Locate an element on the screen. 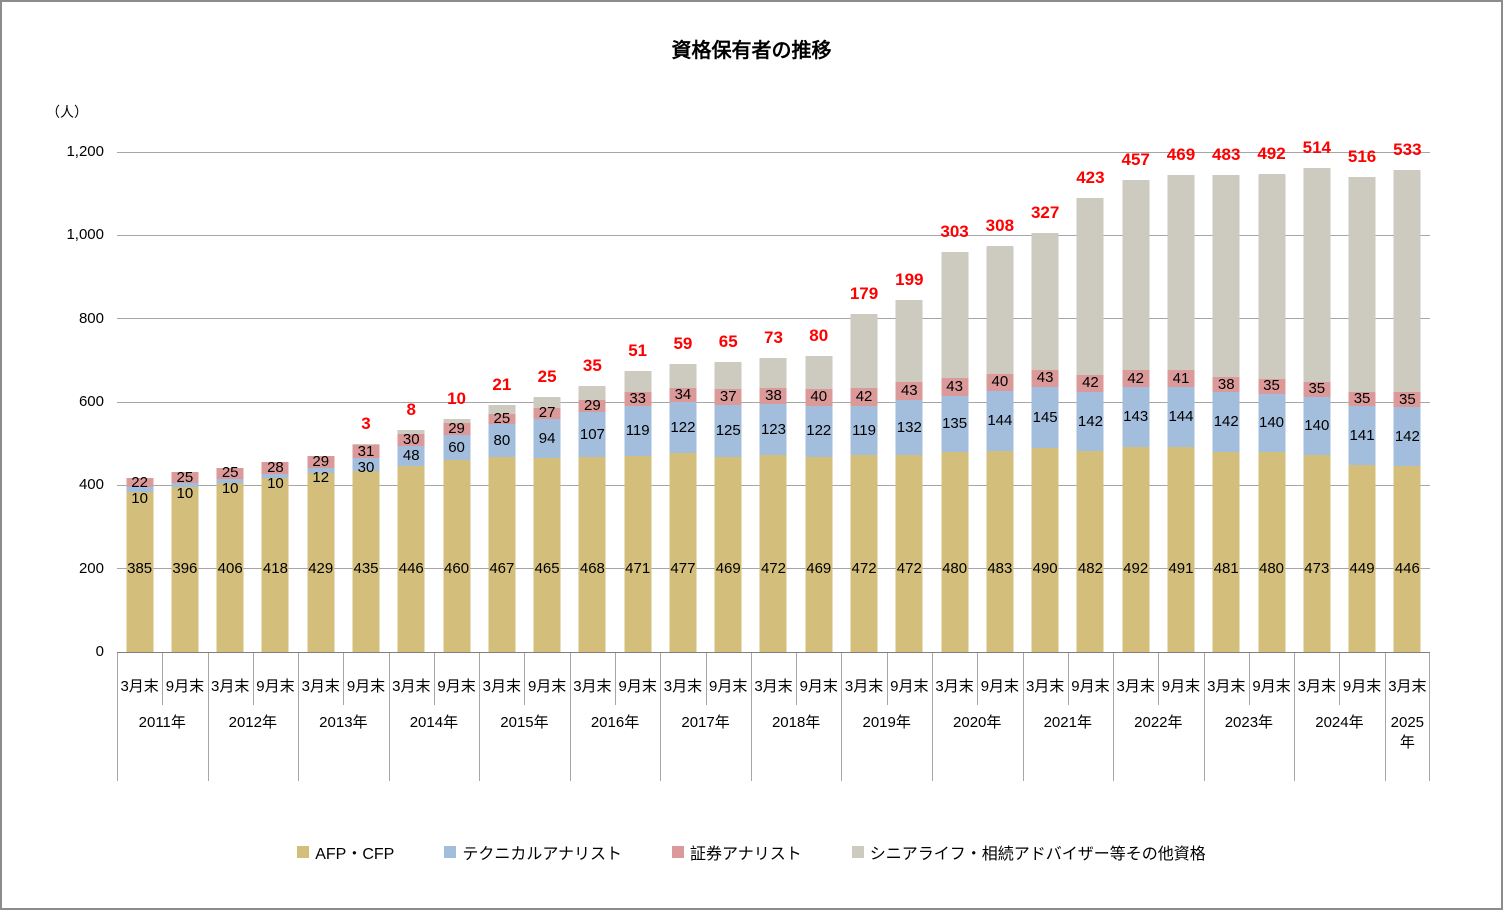  value-label-afp-cfp: 473 is located at coordinates (1317, 568).